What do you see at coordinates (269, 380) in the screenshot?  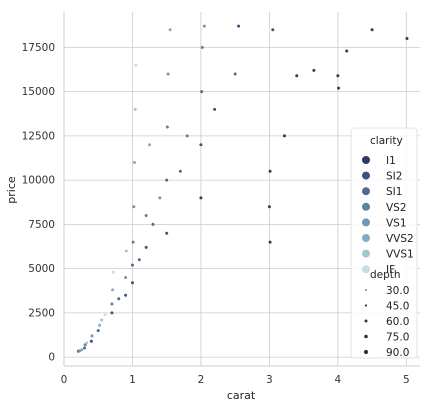 I see `x-tick-label: 3` at bounding box center [269, 380].